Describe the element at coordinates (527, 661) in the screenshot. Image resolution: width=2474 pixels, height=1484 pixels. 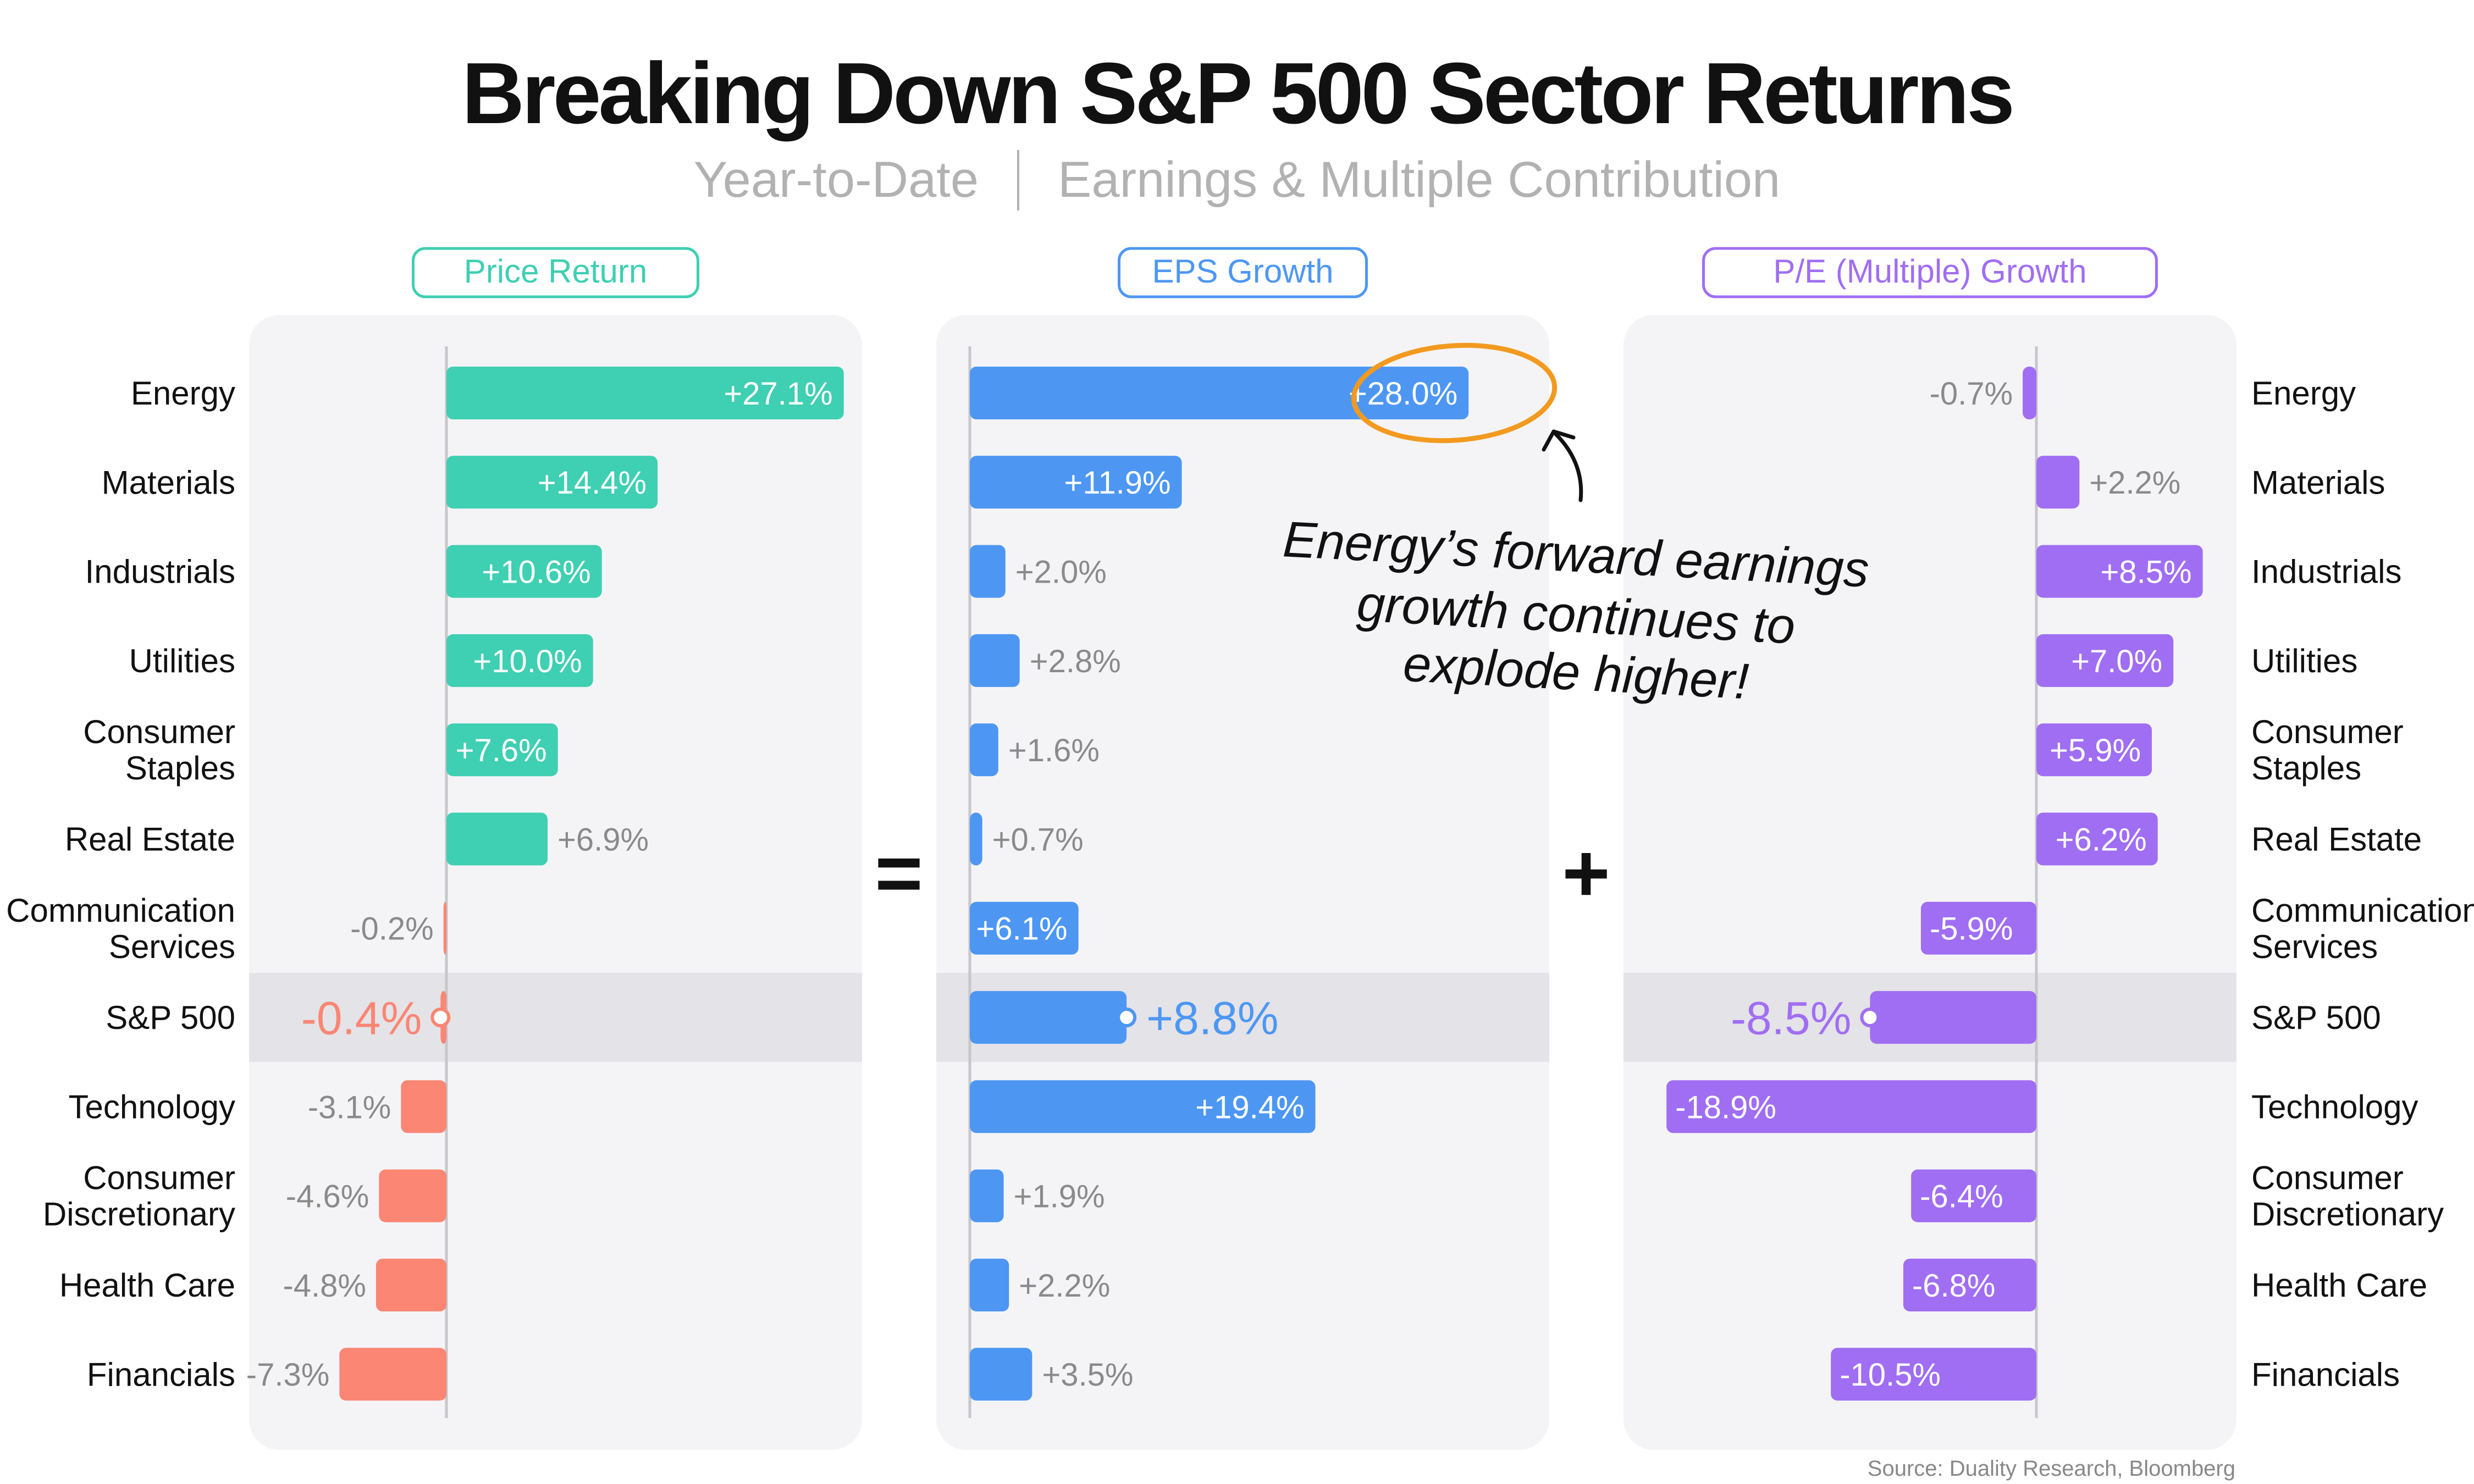
I see `value-label-price-return-utilities: +10.0%` at that location.